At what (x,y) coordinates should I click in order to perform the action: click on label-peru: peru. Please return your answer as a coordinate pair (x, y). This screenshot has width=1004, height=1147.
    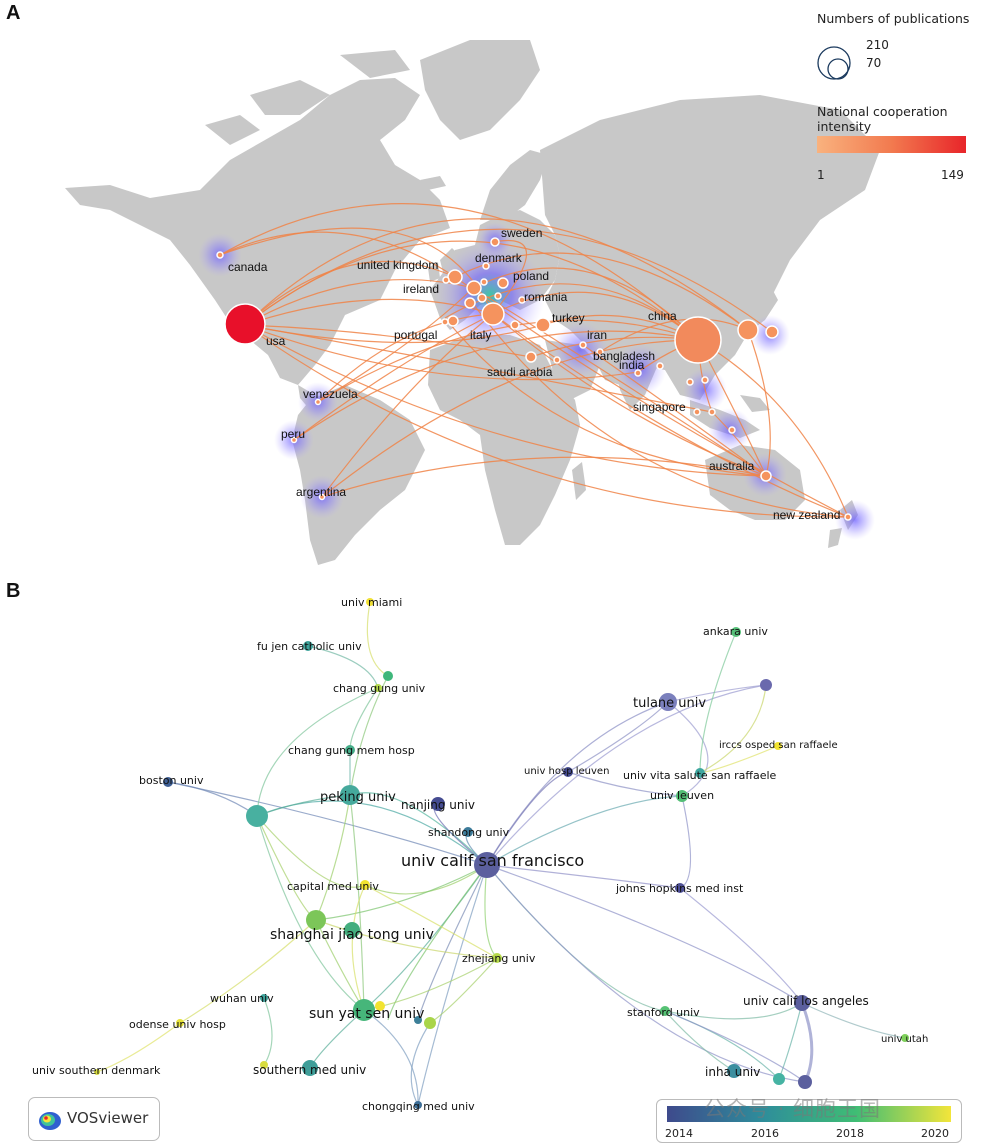
    Looking at the image, I should click on (293, 434).